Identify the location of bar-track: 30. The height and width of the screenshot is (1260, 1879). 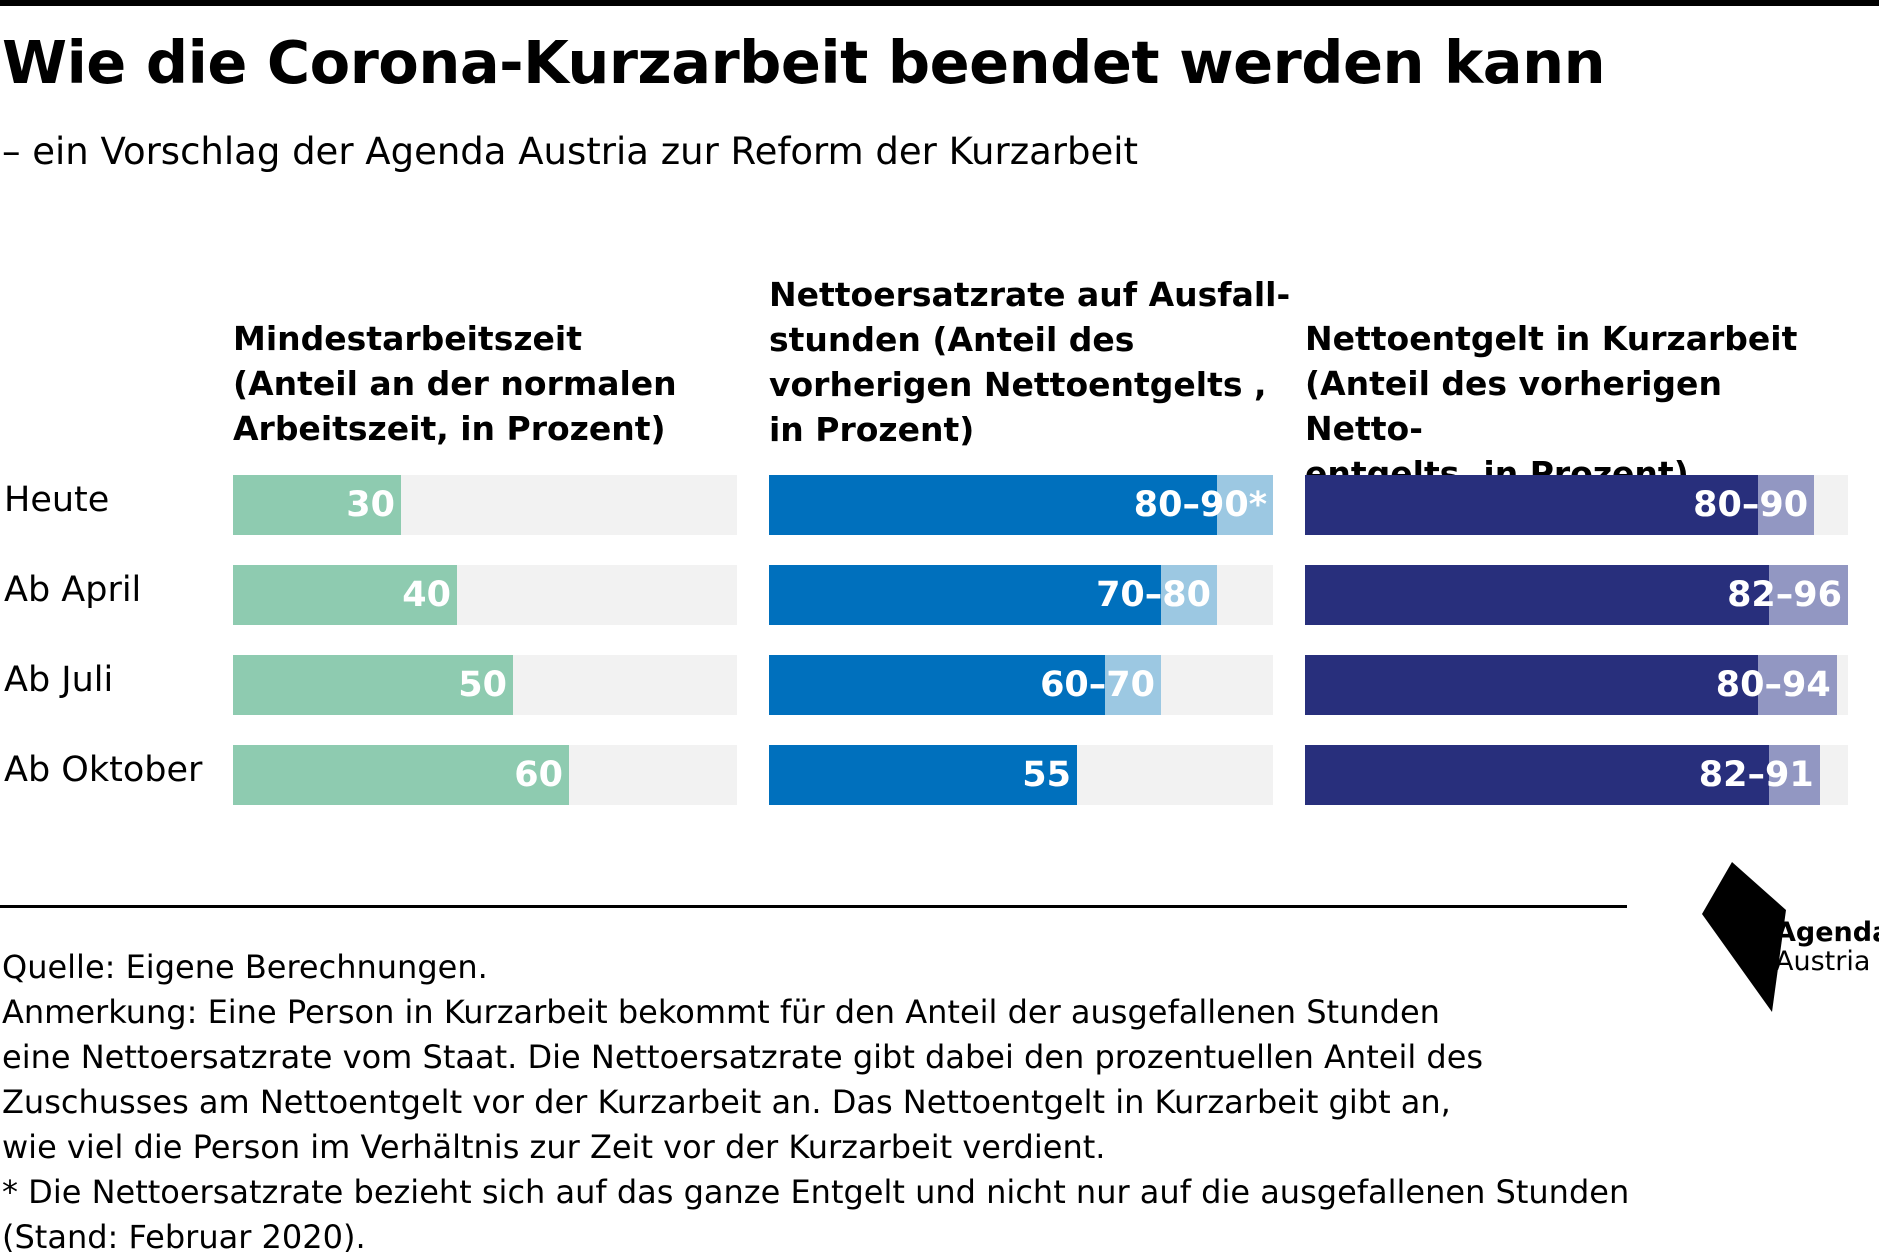
(485, 505).